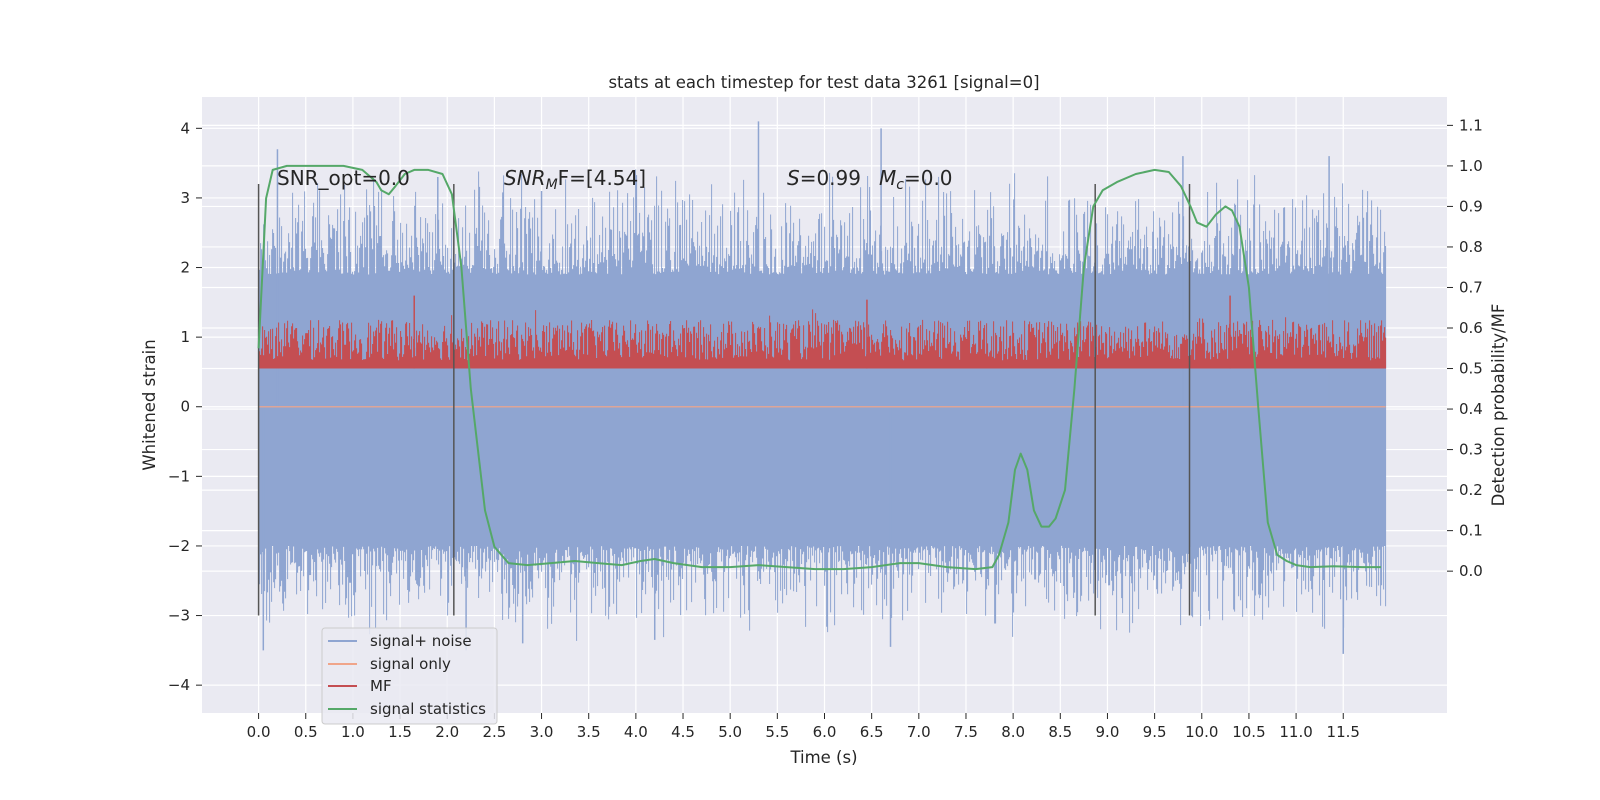 The height and width of the screenshot is (800, 1600). Describe the element at coordinates (1108, 732) in the screenshot. I see `x-tick-label-9.0: 9.0` at that location.